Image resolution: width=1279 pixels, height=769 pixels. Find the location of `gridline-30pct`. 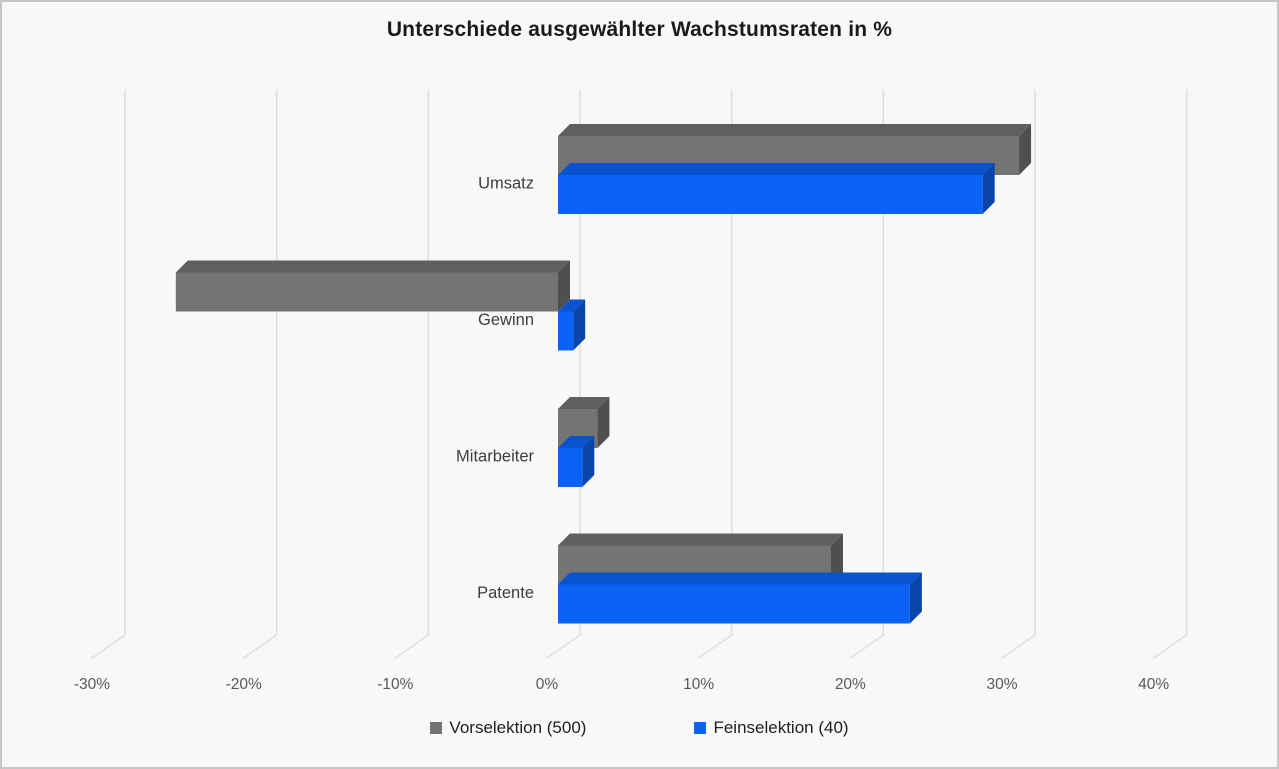

gridline-30pct is located at coordinates (1018, 374).